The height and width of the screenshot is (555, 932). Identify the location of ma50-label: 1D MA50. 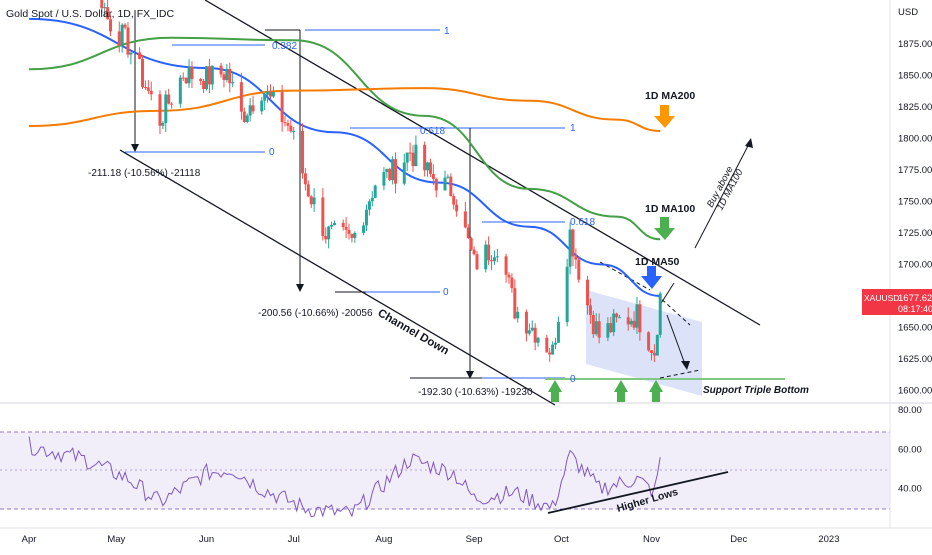
(657, 262).